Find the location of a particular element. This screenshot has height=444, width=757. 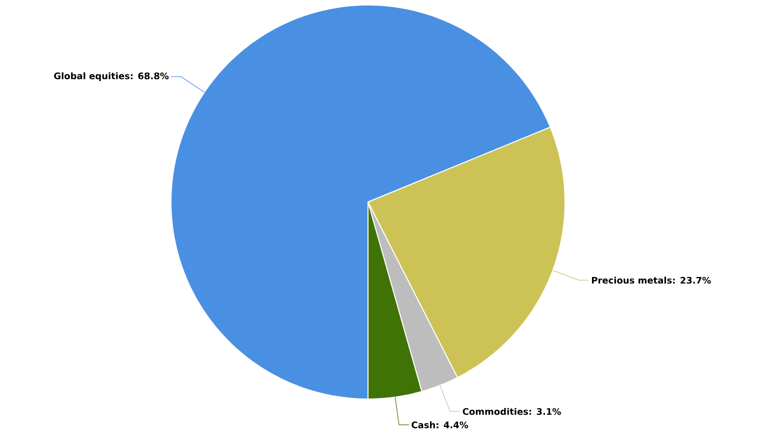

data-label: : 4.4% is located at coordinates (452, 425).